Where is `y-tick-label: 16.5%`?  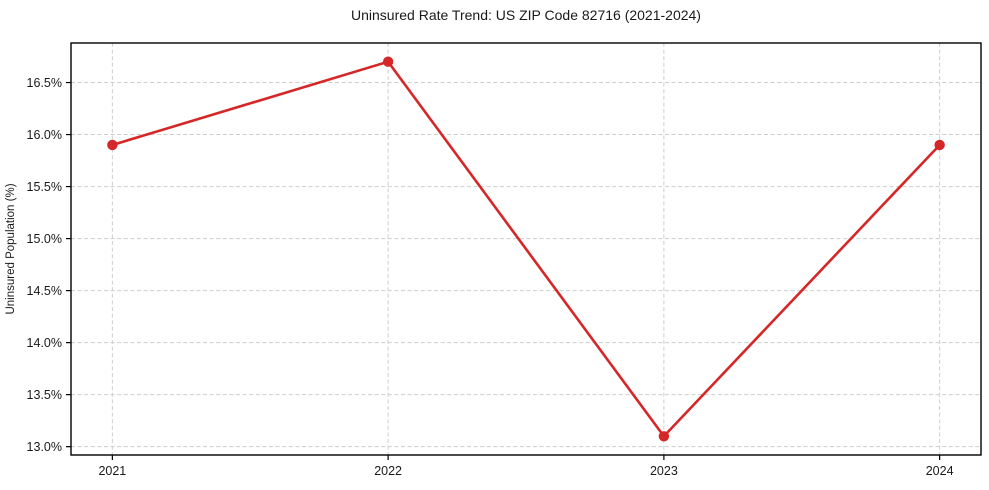
y-tick-label: 16.5% is located at coordinates (44, 83).